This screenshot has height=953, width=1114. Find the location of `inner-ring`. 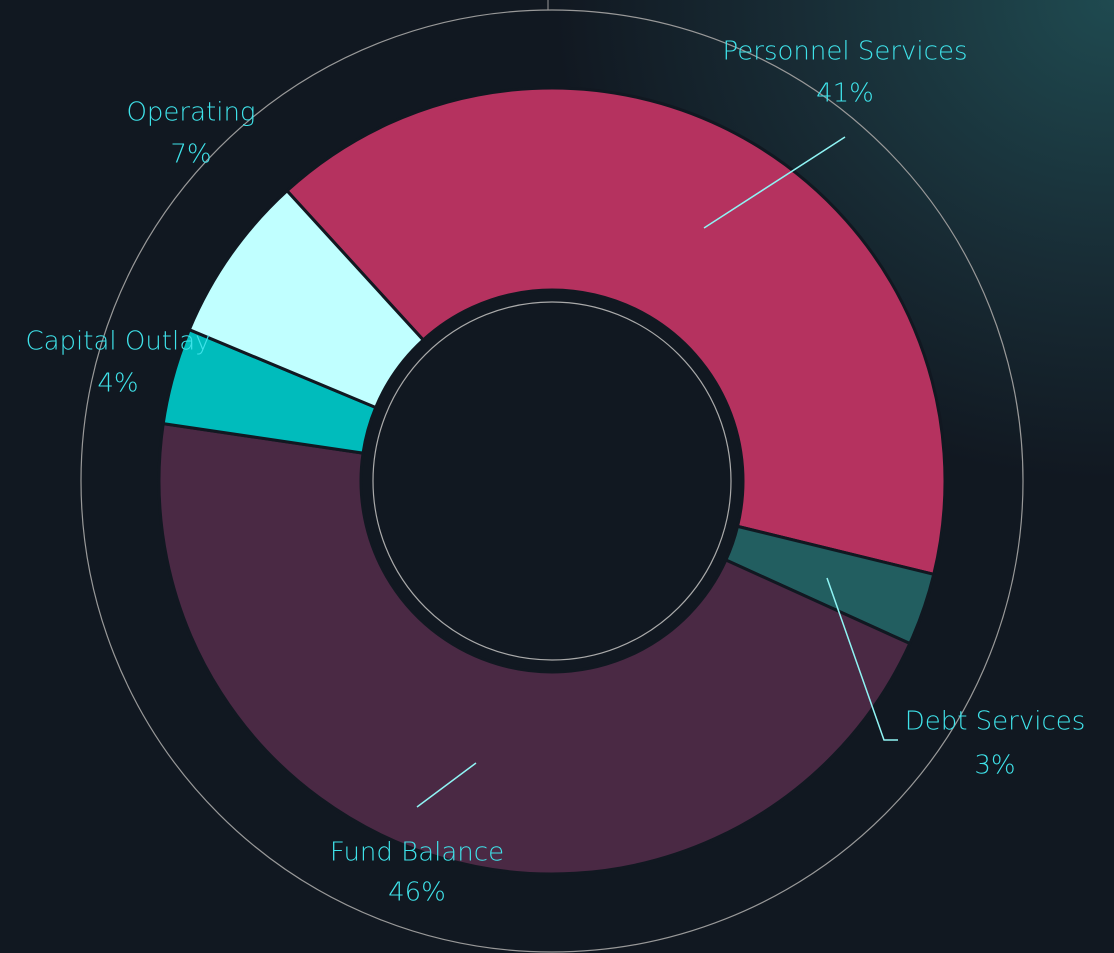

inner-ring is located at coordinates (552, 481).